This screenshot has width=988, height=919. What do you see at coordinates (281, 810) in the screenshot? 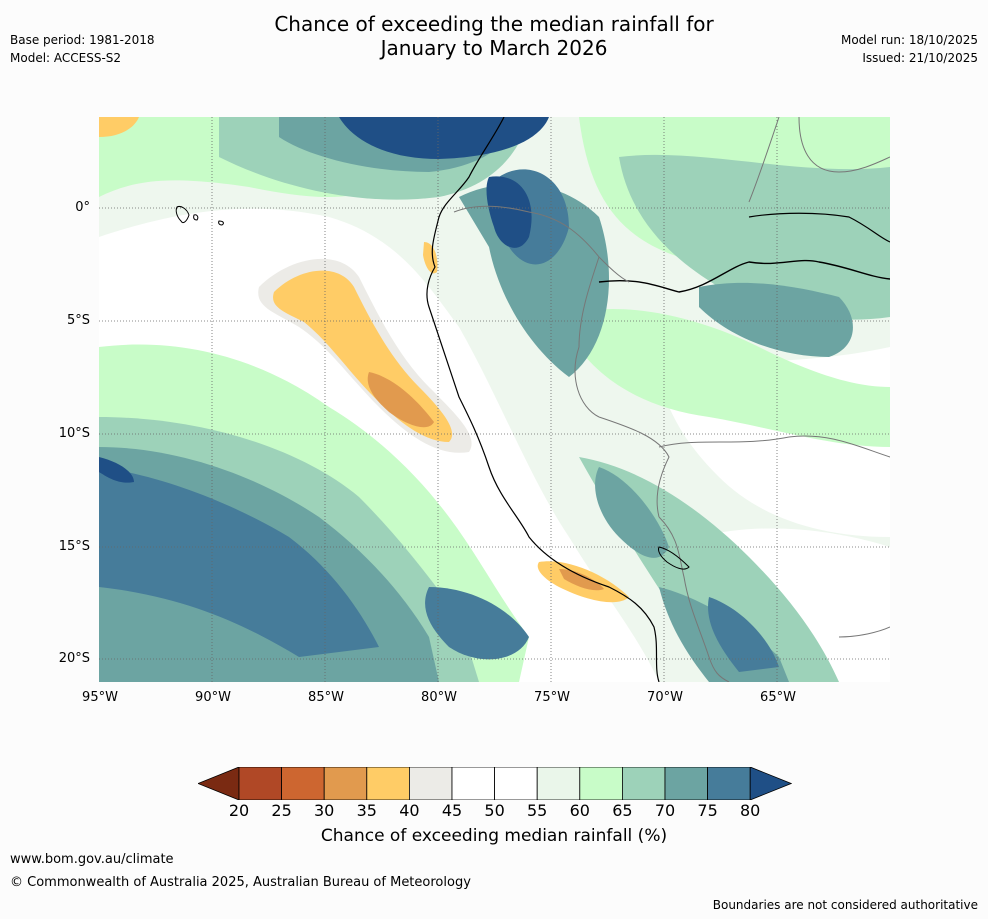
I see `colorbar-tick-label: 25` at bounding box center [281, 810].